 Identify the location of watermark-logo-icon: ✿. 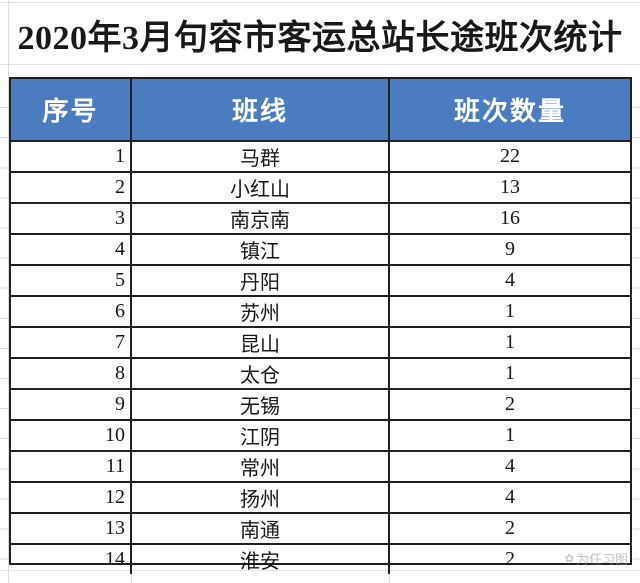
(569, 559).